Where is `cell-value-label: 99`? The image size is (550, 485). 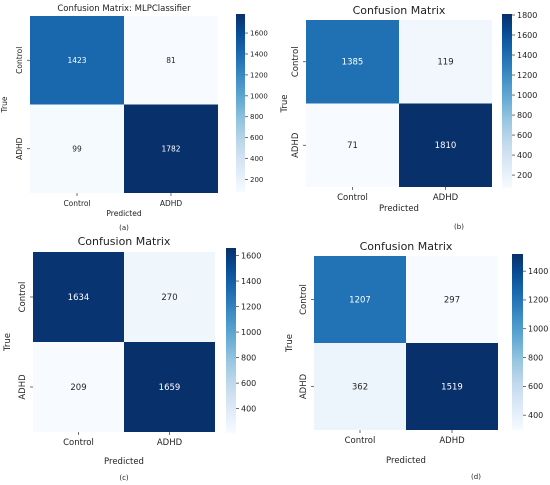 cell-value-label: 99 is located at coordinates (77, 148).